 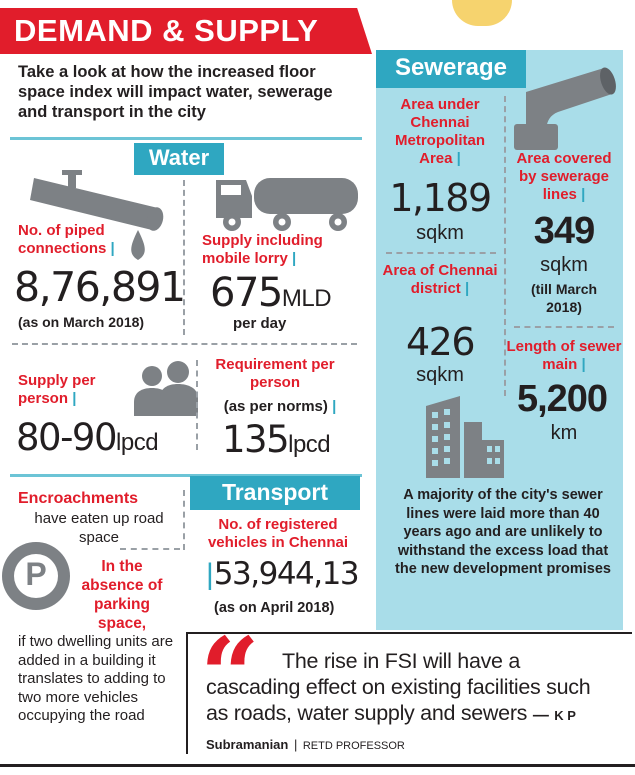 What do you see at coordinates (274, 608) in the screenshot?
I see `vehicles-note: (as on April 2018)` at bounding box center [274, 608].